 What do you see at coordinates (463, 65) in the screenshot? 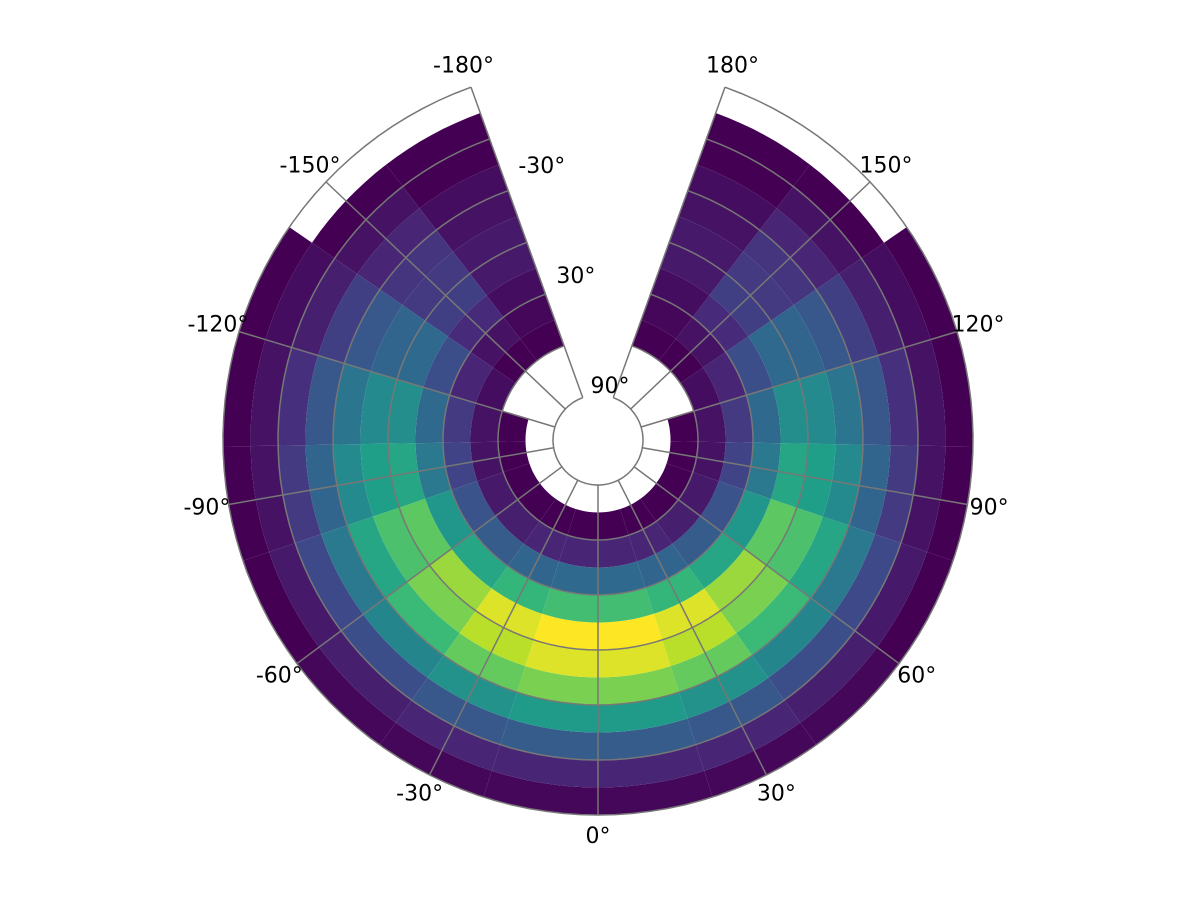
I see `x-tick-label: -180°` at bounding box center [463, 65].